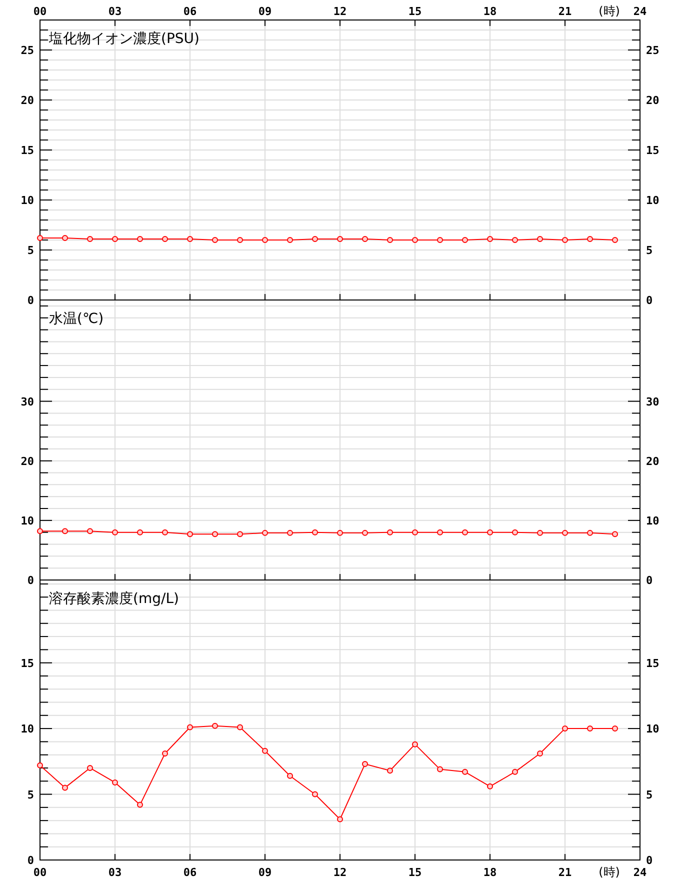 This screenshot has height=880, width=680. Describe the element at coordinates (490, 872) in the screenshot. I see `x-tick-label: 18` at that location.